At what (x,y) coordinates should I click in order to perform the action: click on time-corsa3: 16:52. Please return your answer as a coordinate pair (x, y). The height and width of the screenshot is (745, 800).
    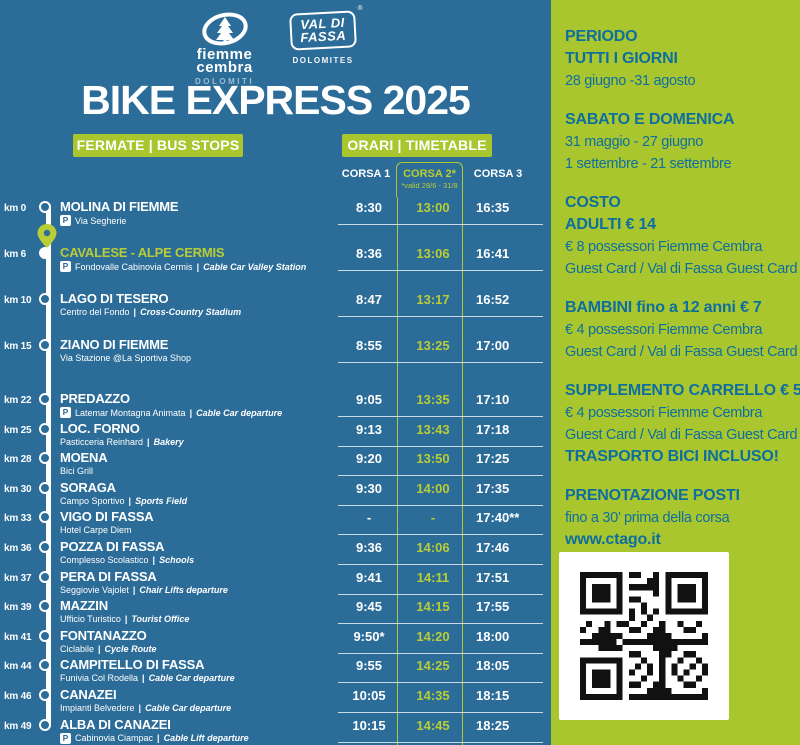
    Looking at the image, I should click on (493, 299).